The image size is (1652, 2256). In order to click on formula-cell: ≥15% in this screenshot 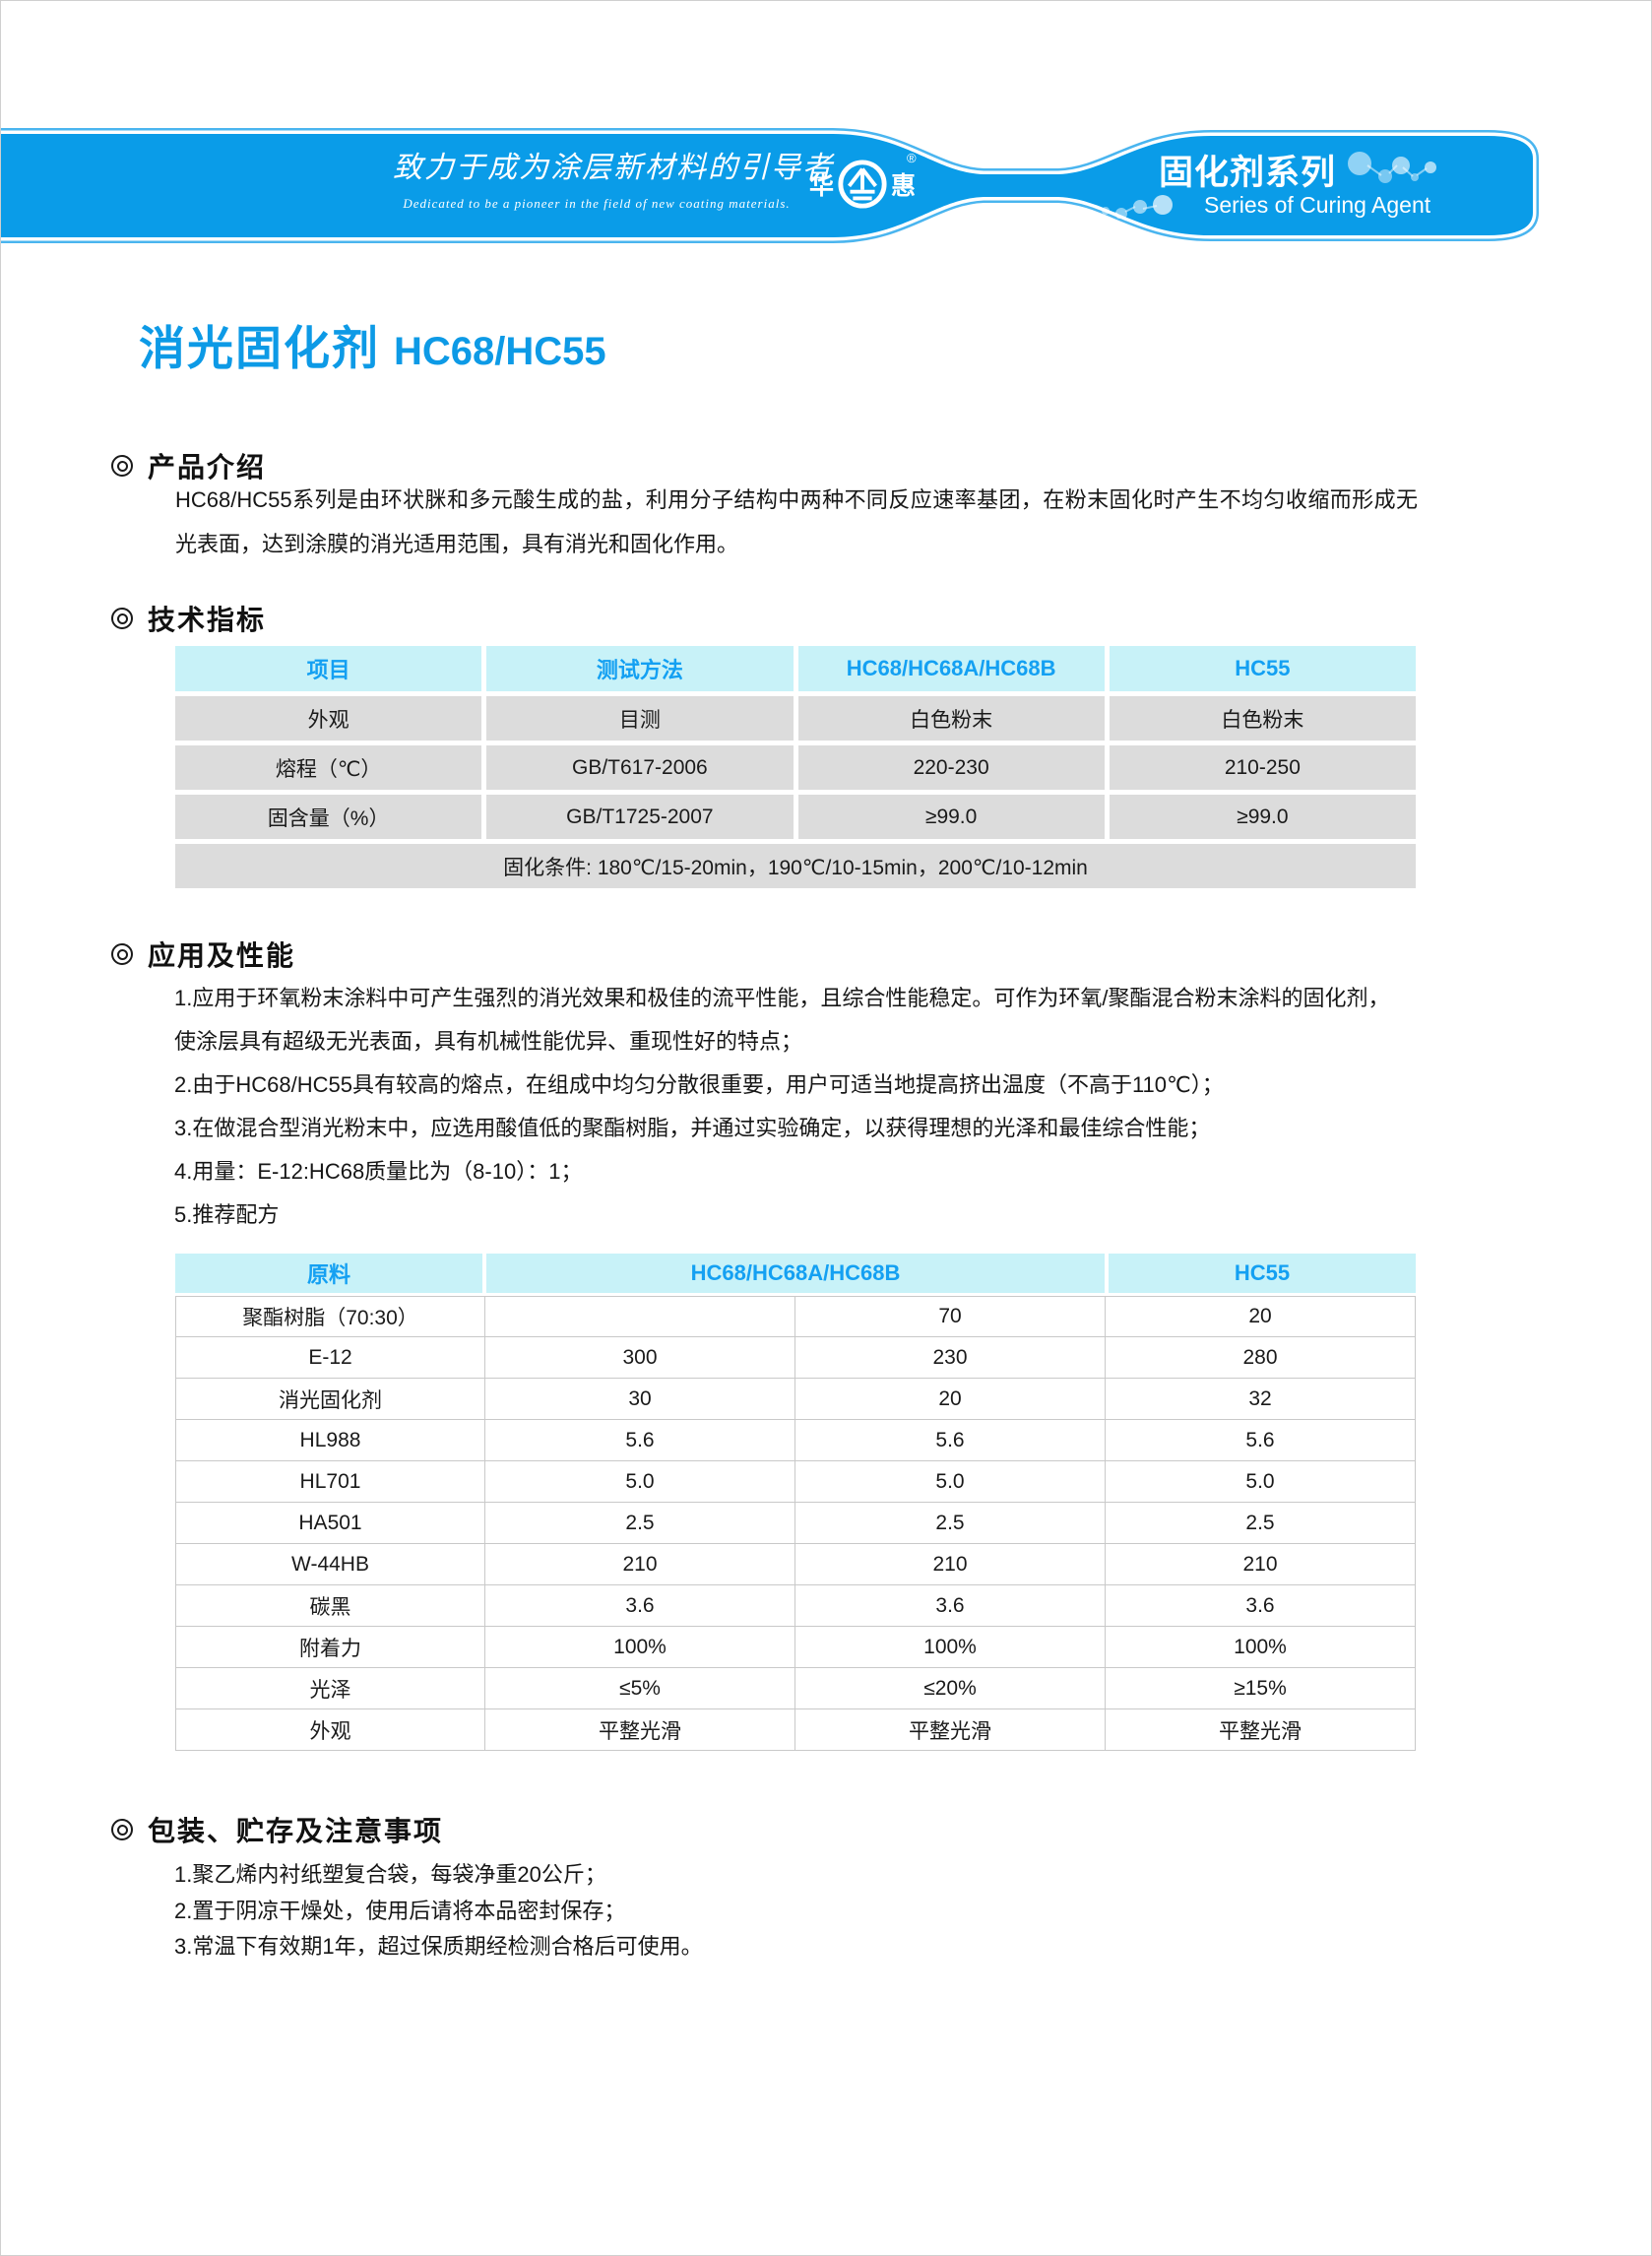, I will do `click(1261, 1688)`.